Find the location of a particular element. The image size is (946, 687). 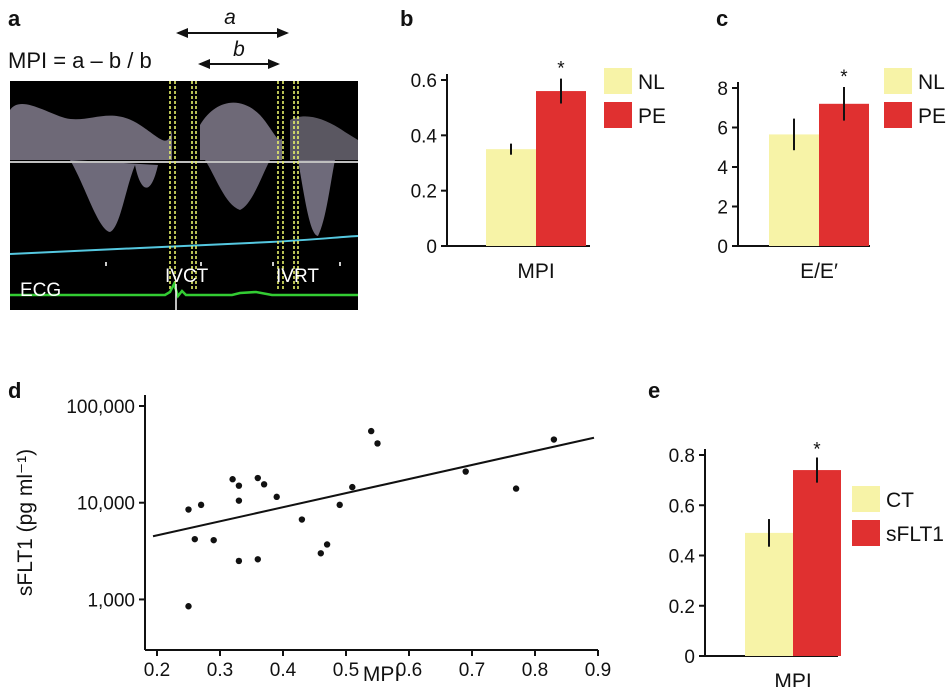

doppler-echo-image is located at coordinates (184, 195).